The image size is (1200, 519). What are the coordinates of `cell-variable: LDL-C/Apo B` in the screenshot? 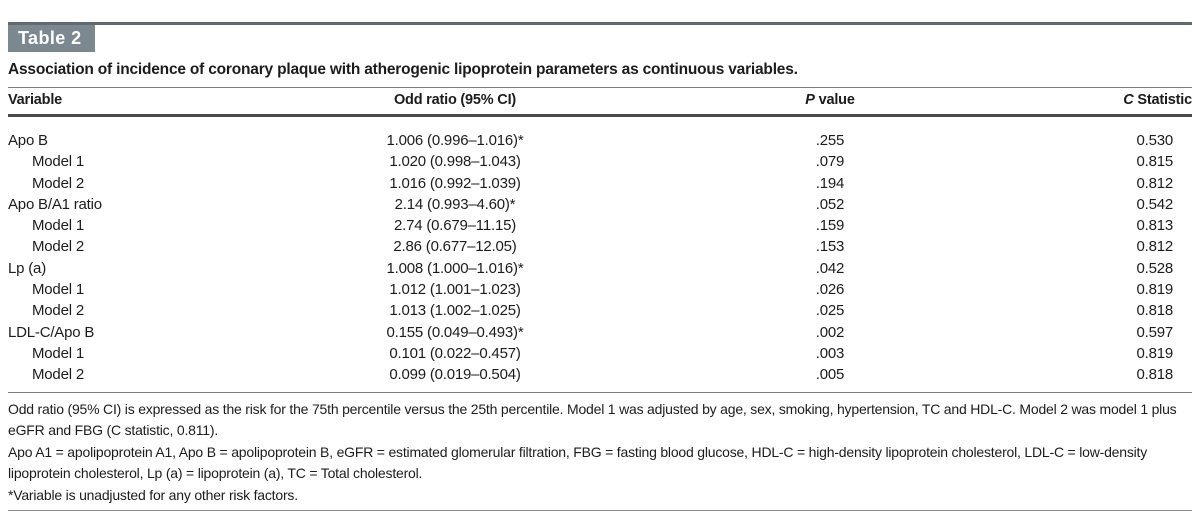 It's located at (51, 332).